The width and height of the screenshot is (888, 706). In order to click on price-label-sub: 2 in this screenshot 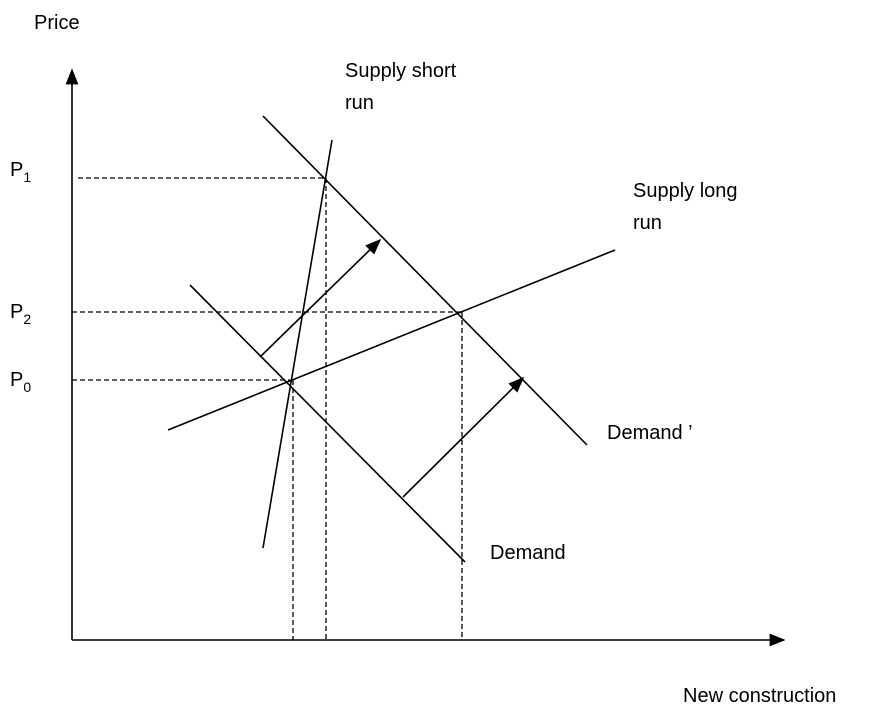, I will do `click(27, 319)`.